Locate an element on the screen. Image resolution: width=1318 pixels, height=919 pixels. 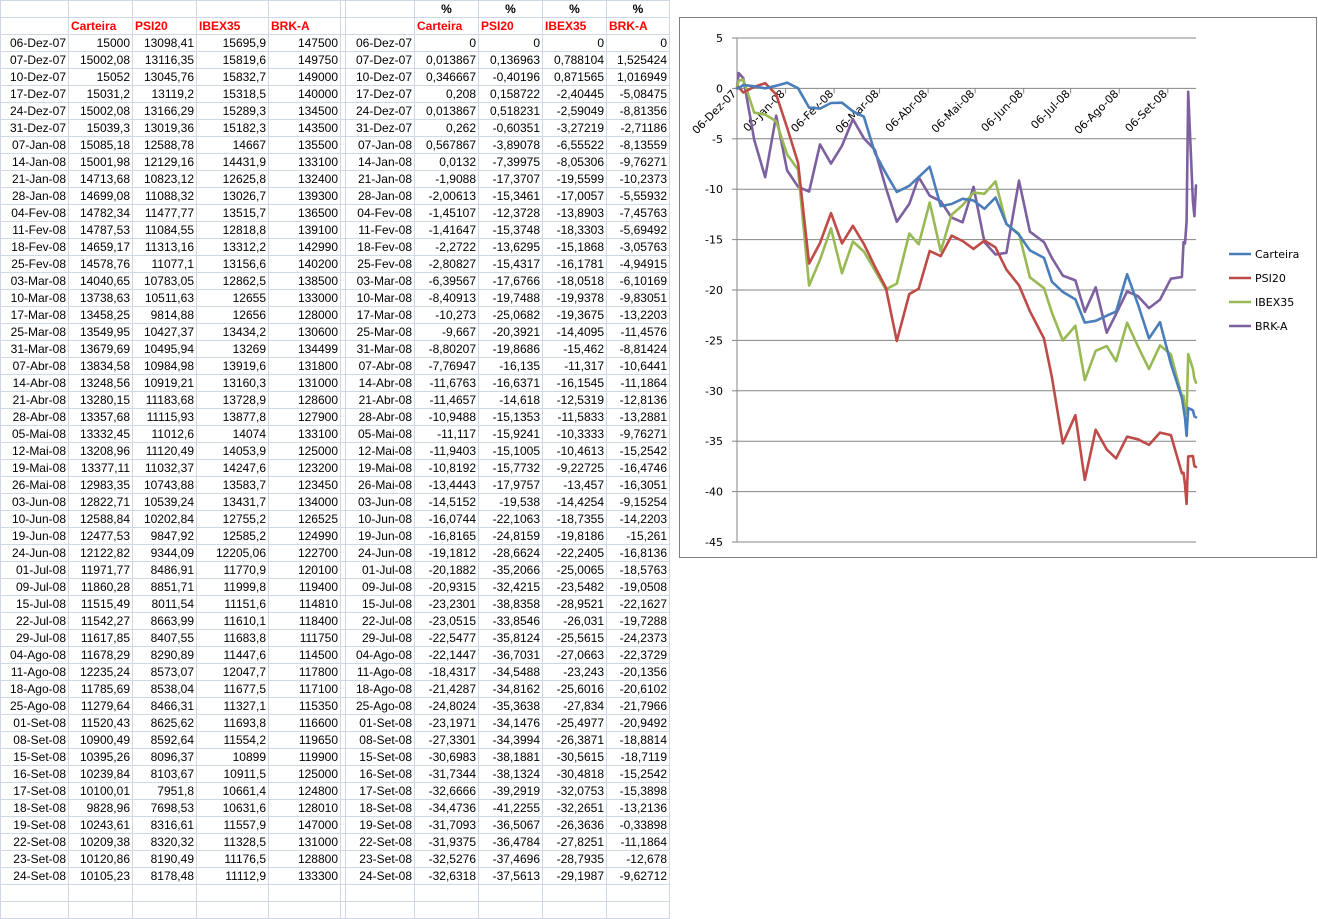
cell: 19-Mai-08 is located at coordinates (34, 468).